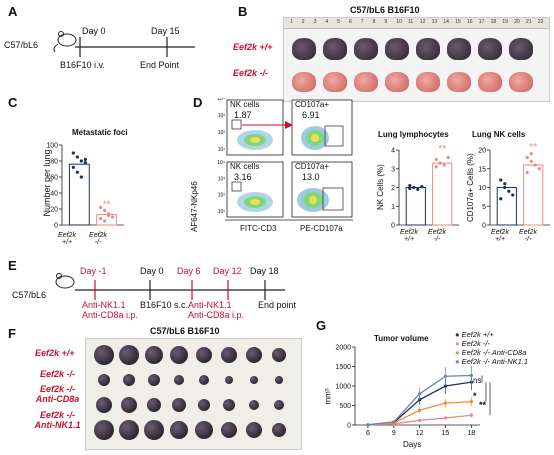 The image size is (554, 455). What do you see at coordinates (222, 116) in the screenshot?
I see `flow-y-tick: 10³` at bounding box center [222, 116].